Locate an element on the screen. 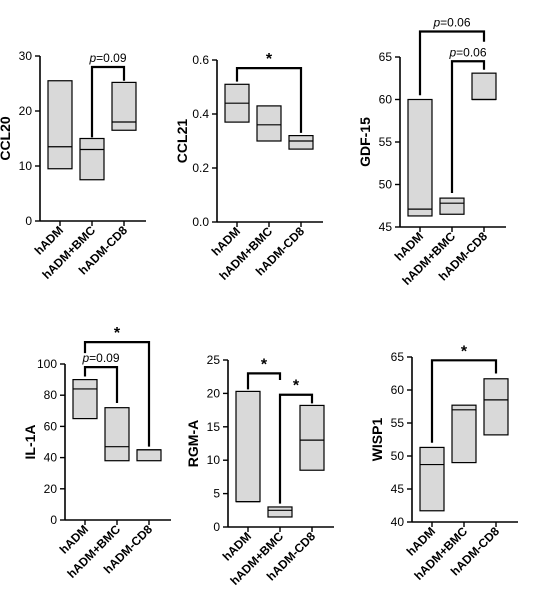  y-axis-title: WISP1 is located at coordinates (377, 440).